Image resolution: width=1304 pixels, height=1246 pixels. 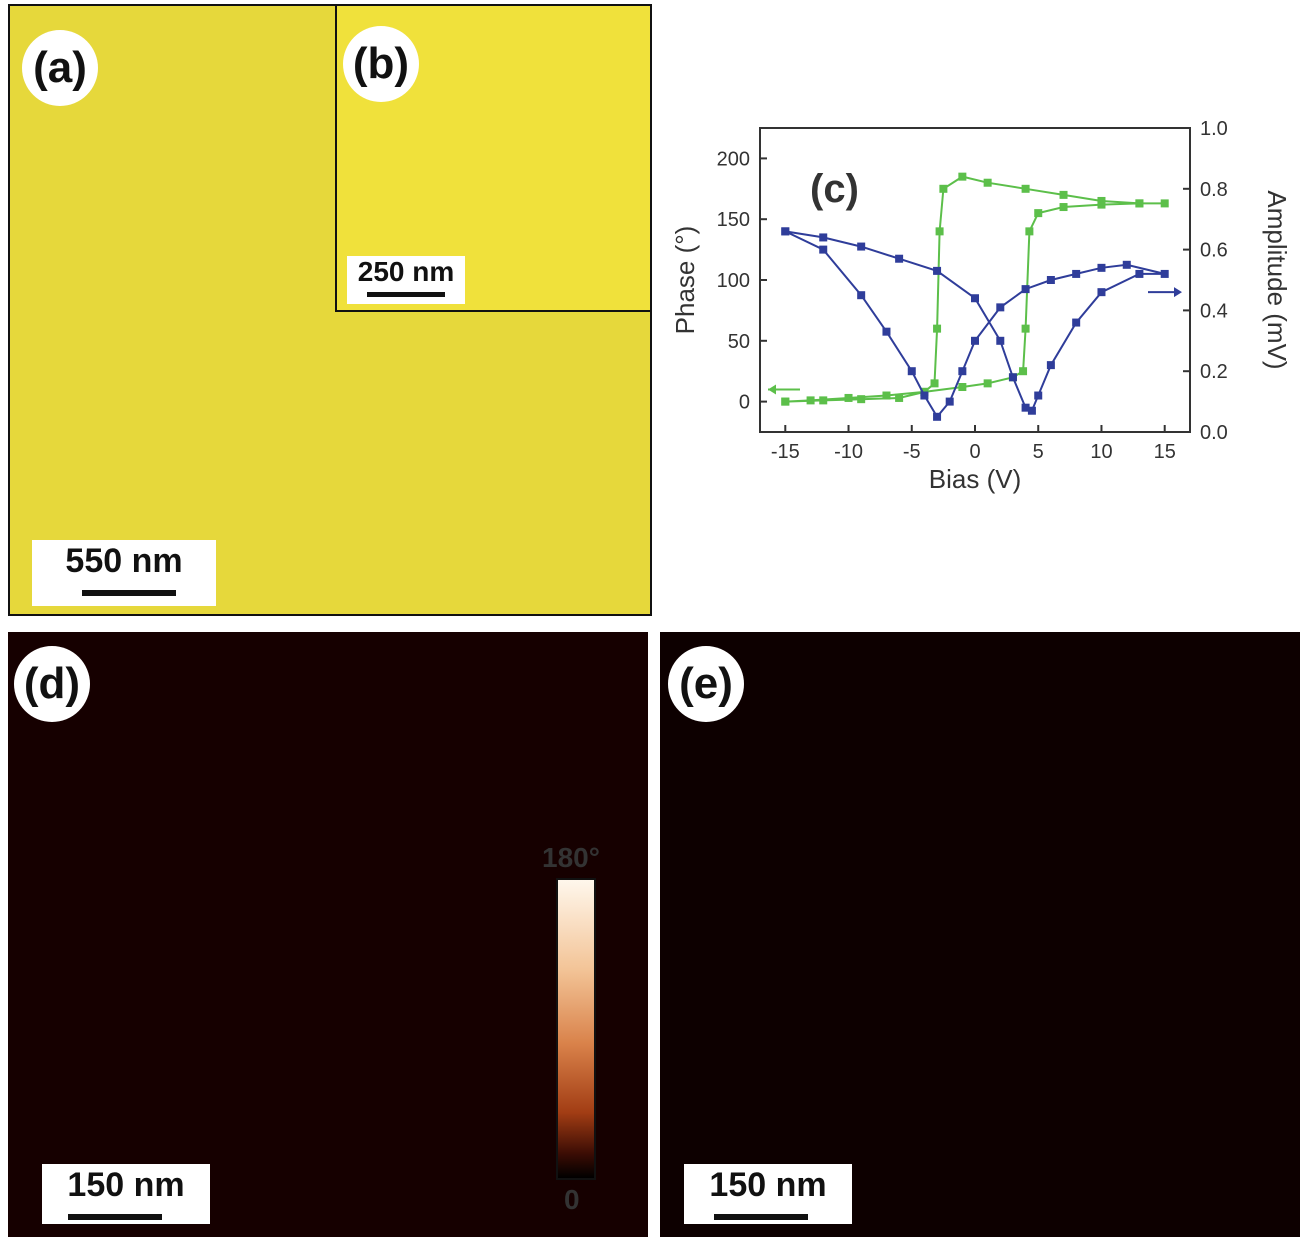 What do you see at coordinates (974, 452) in the screenshot?
I see `x-tick-label: 0` at bounding box center [974, 452].